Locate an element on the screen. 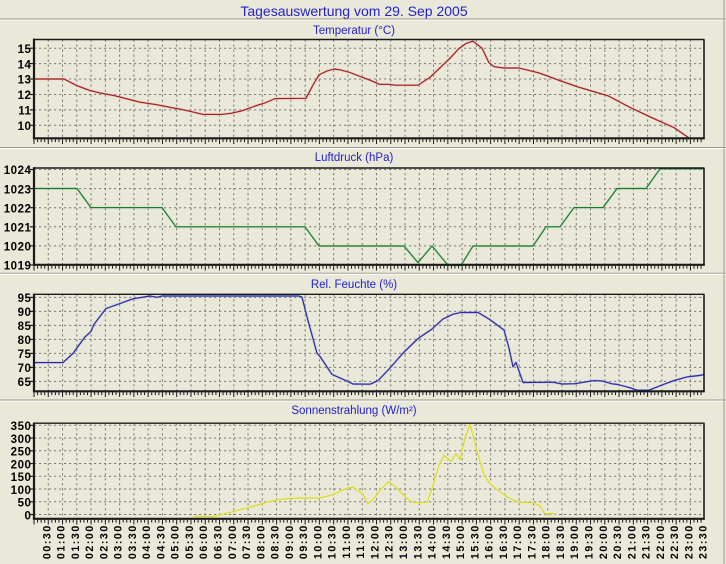 This screenshot has height=564, width=726. svg-text: 0 is located at coordinates (28, 516).